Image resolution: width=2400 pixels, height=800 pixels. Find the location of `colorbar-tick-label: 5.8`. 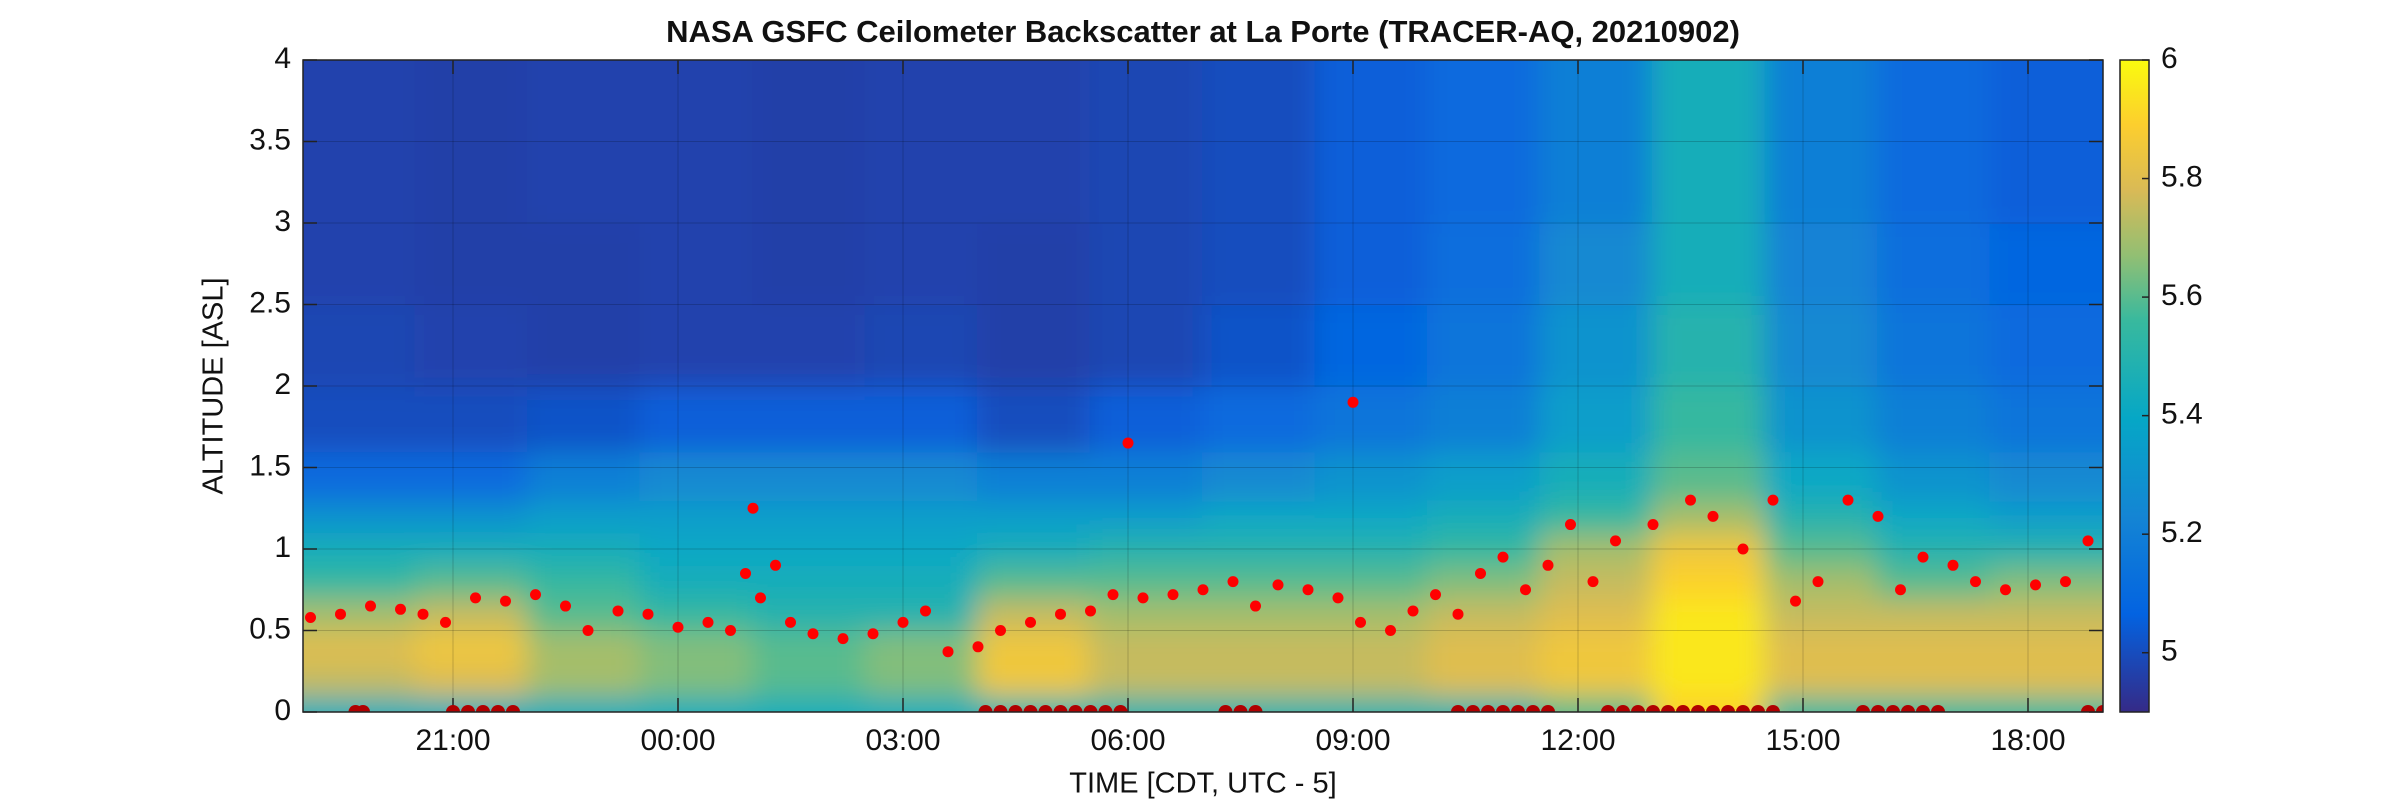

colorbar-tick-label: 5.8 is located at coordinates (2182, 176).